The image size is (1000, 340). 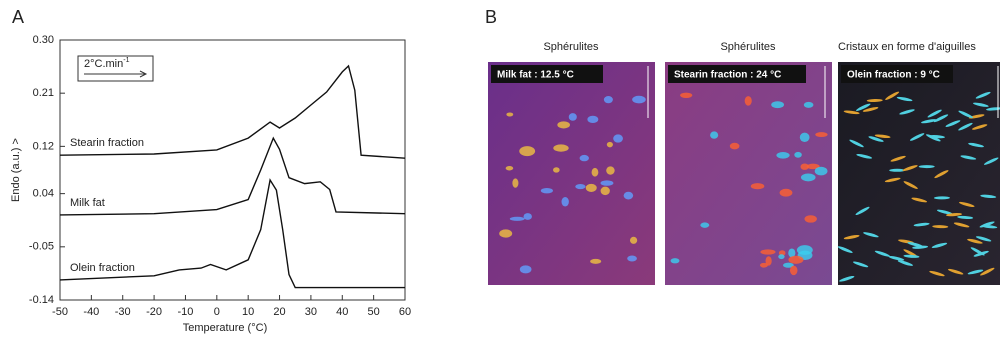 What do you see at coordinates (107, 143) in the screenshot?
I see `series-label: Stearin fraction` at bounding box center [107, 143].